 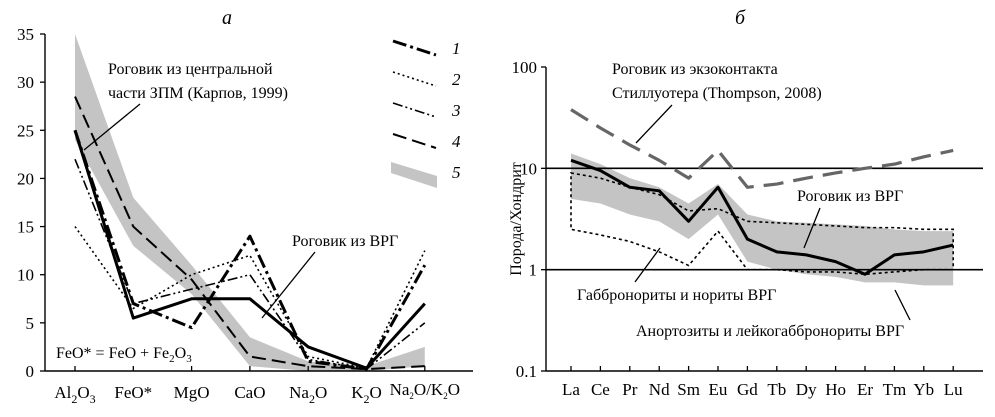 What do you see at coordinates (456, 79) in the screenshot?
I see `legend-label: 2` at bounding box center [456, 79].